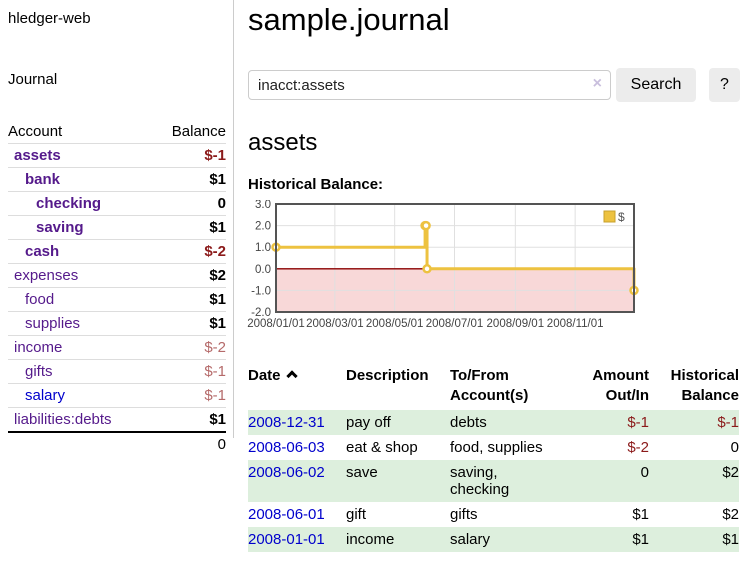 This screenshot has height=582, width=742. What do you see at coordinates (362, 472) in the screenshot?
I see `transaction-description: save` at bounding box center [362, 472].